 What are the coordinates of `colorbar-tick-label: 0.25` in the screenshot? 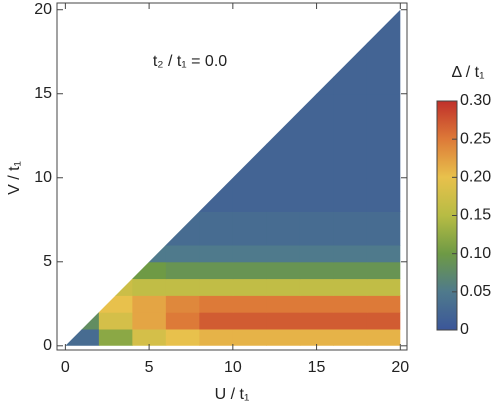 It's located at (475, 138).